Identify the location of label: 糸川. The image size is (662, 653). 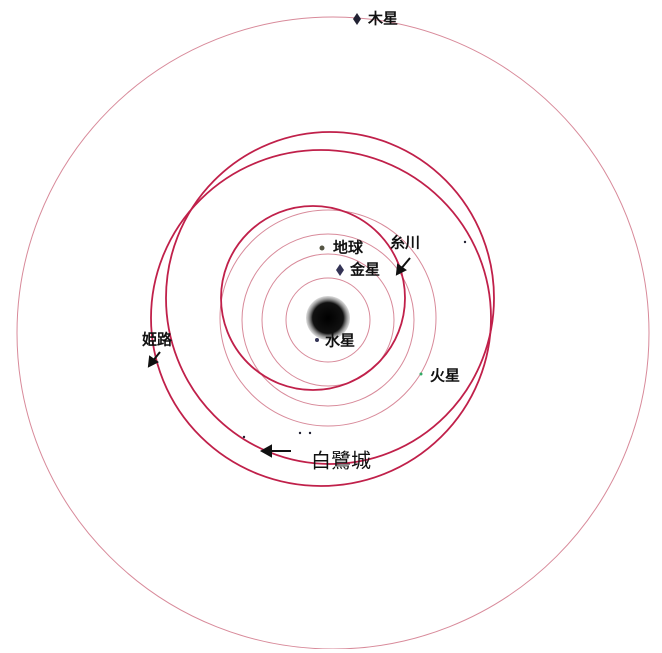
(405, 243).